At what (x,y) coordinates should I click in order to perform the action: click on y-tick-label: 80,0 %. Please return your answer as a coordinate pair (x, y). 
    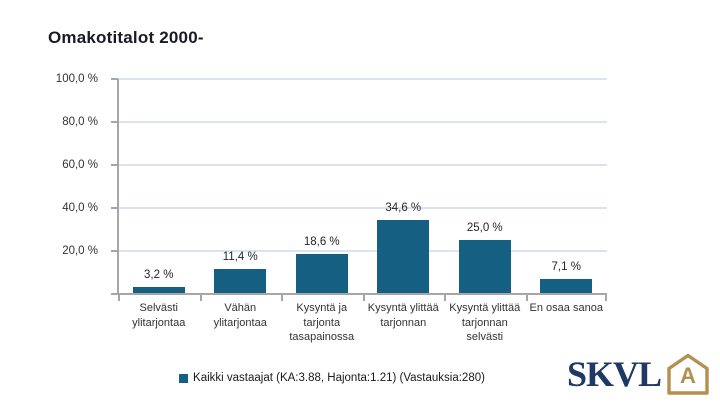
    Looking at the image, I should click on (80, 122).